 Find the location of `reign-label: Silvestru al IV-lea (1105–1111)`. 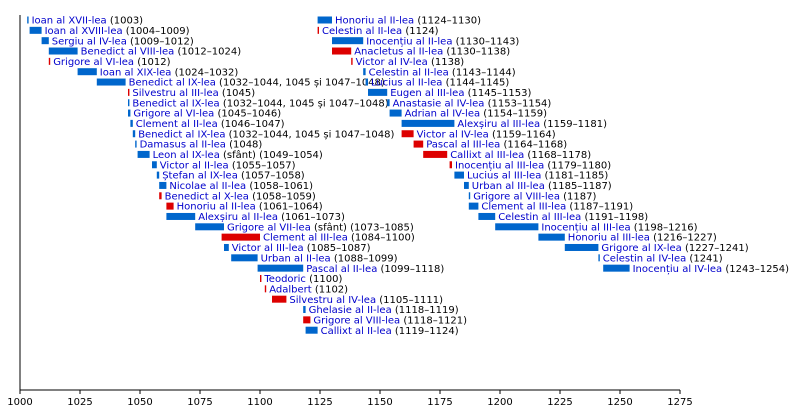

reign-label: Silvestru al IV-lea (1105–1111) is located at coordinates (366, 300).